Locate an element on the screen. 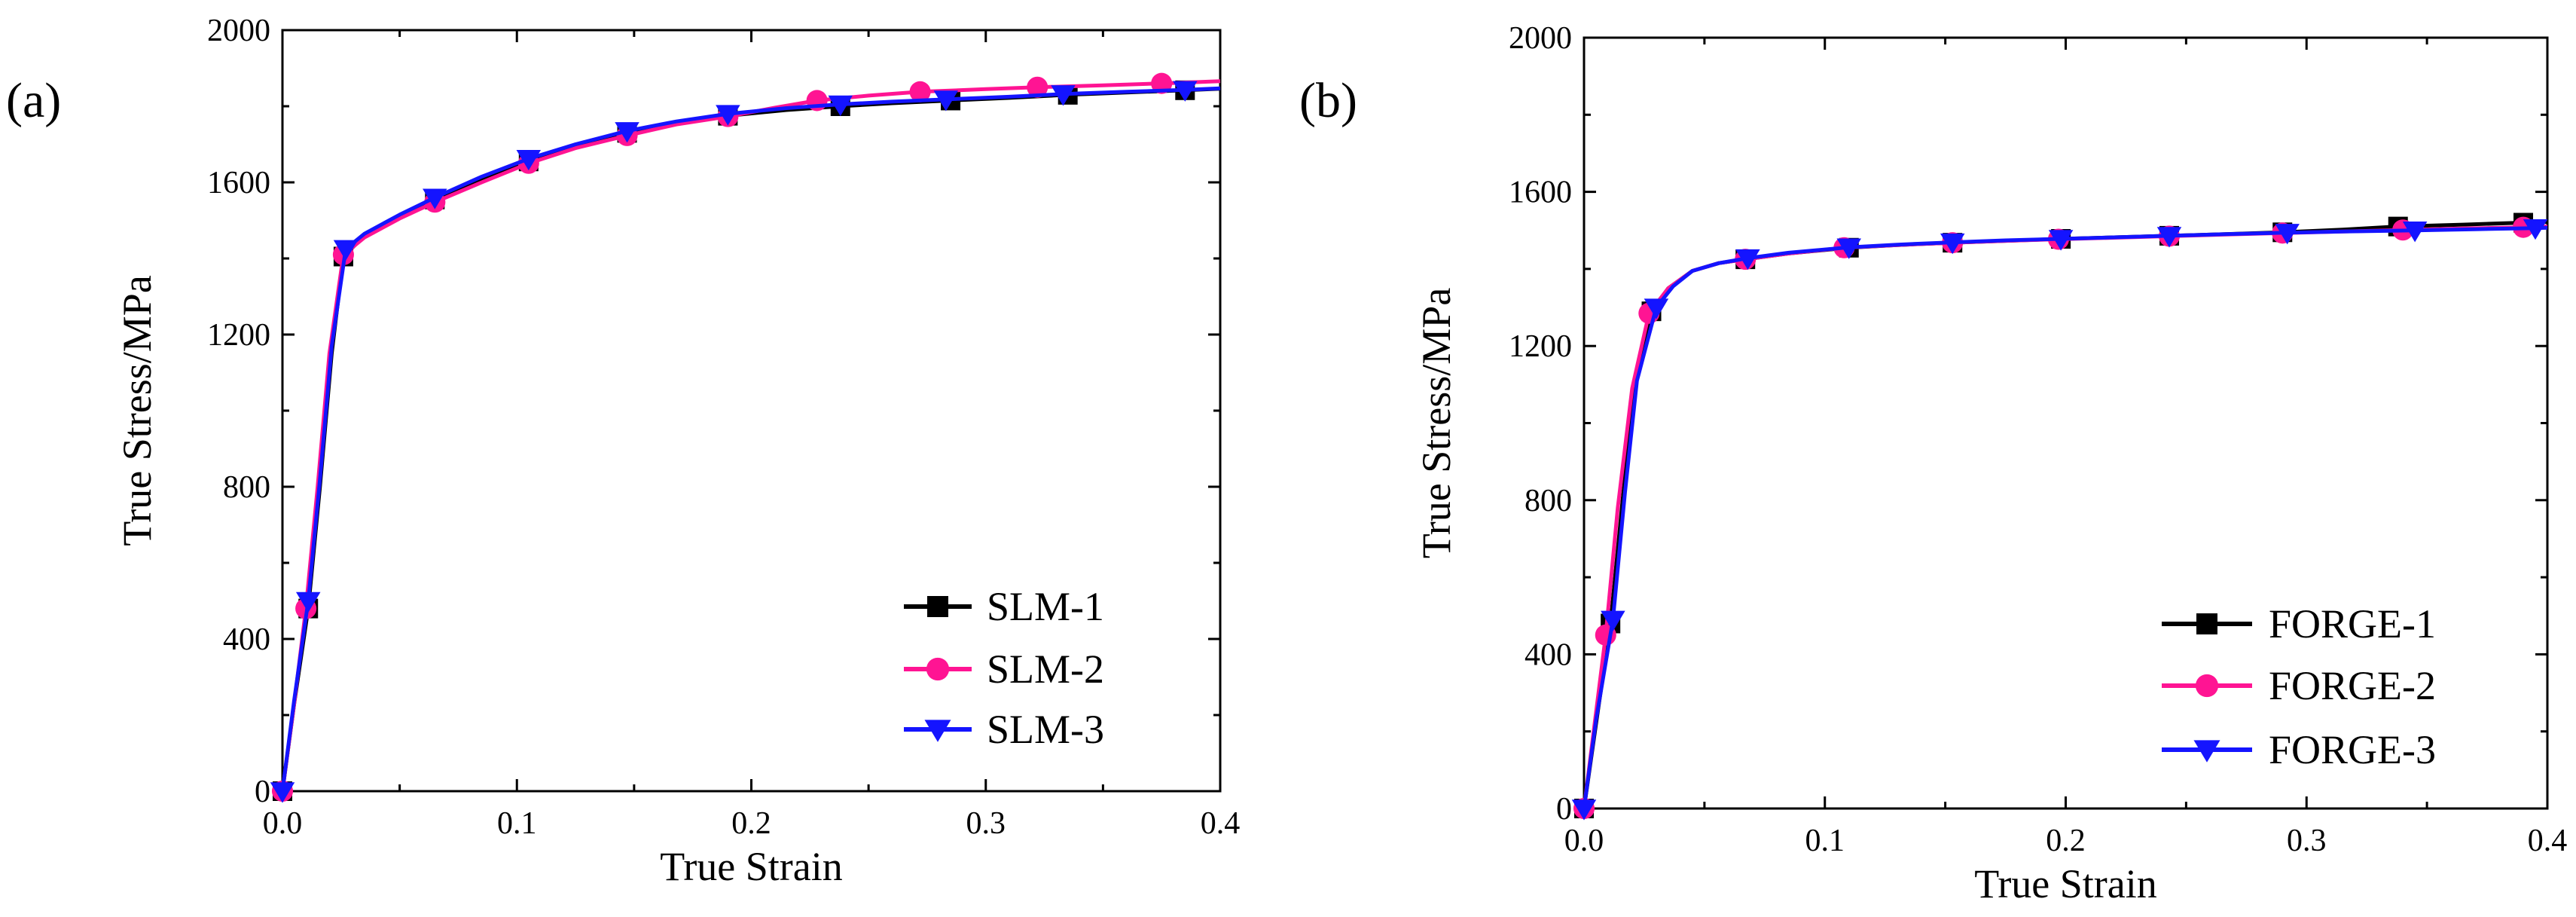 This screenshot has width=2576, height=917. chart-0-x-tick-label: 0.0 is located at coordinates (283, 823).